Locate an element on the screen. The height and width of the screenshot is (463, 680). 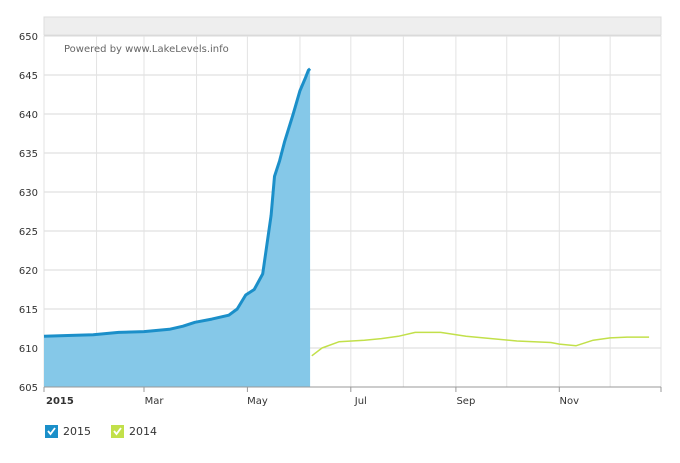
x-tick-label: Sep is located at coordinates (465, 401).